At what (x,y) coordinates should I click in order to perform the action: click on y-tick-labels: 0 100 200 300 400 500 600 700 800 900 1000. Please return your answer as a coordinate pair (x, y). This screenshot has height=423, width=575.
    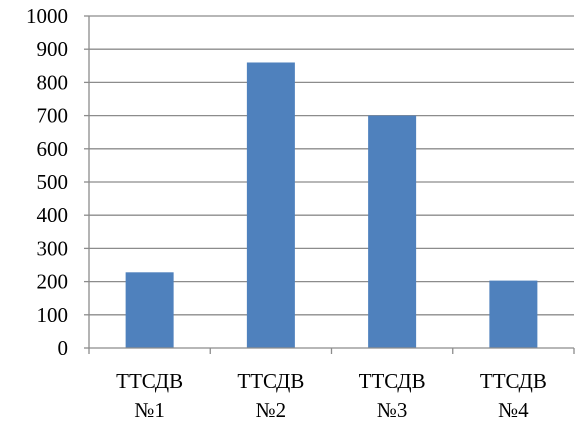
    Looking at the image, I should click on (47, 182).